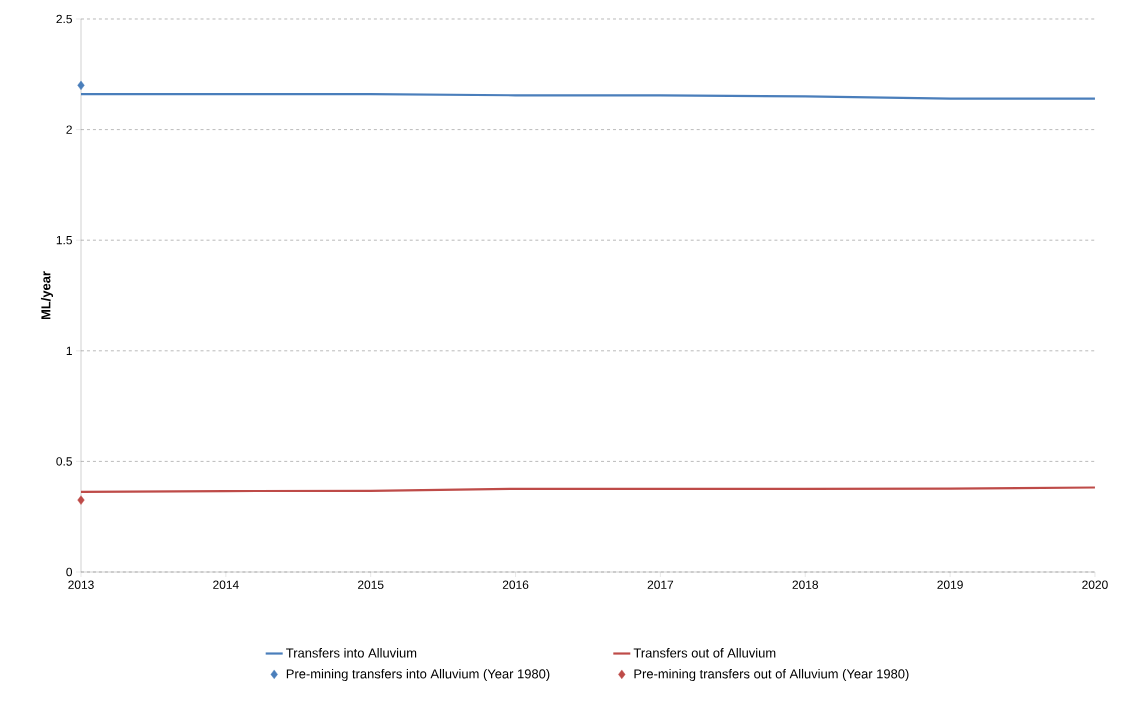 The image size is (1128, 702). What do you see at coordinates (660, 584) in the screenshot?
I see `x-tick-label: 2017` at bounding box center [660, 584].